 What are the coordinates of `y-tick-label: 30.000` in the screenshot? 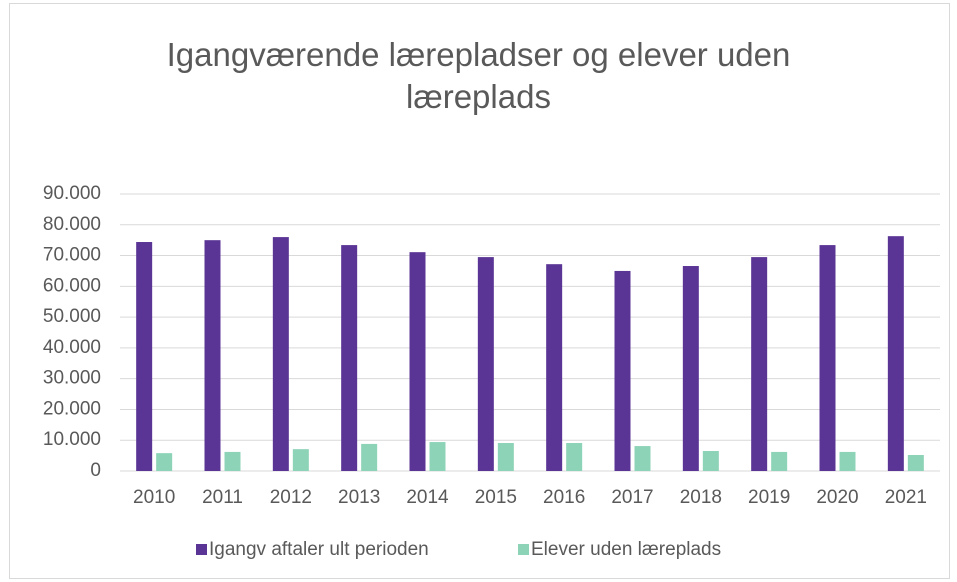 It's located at (72, 378).